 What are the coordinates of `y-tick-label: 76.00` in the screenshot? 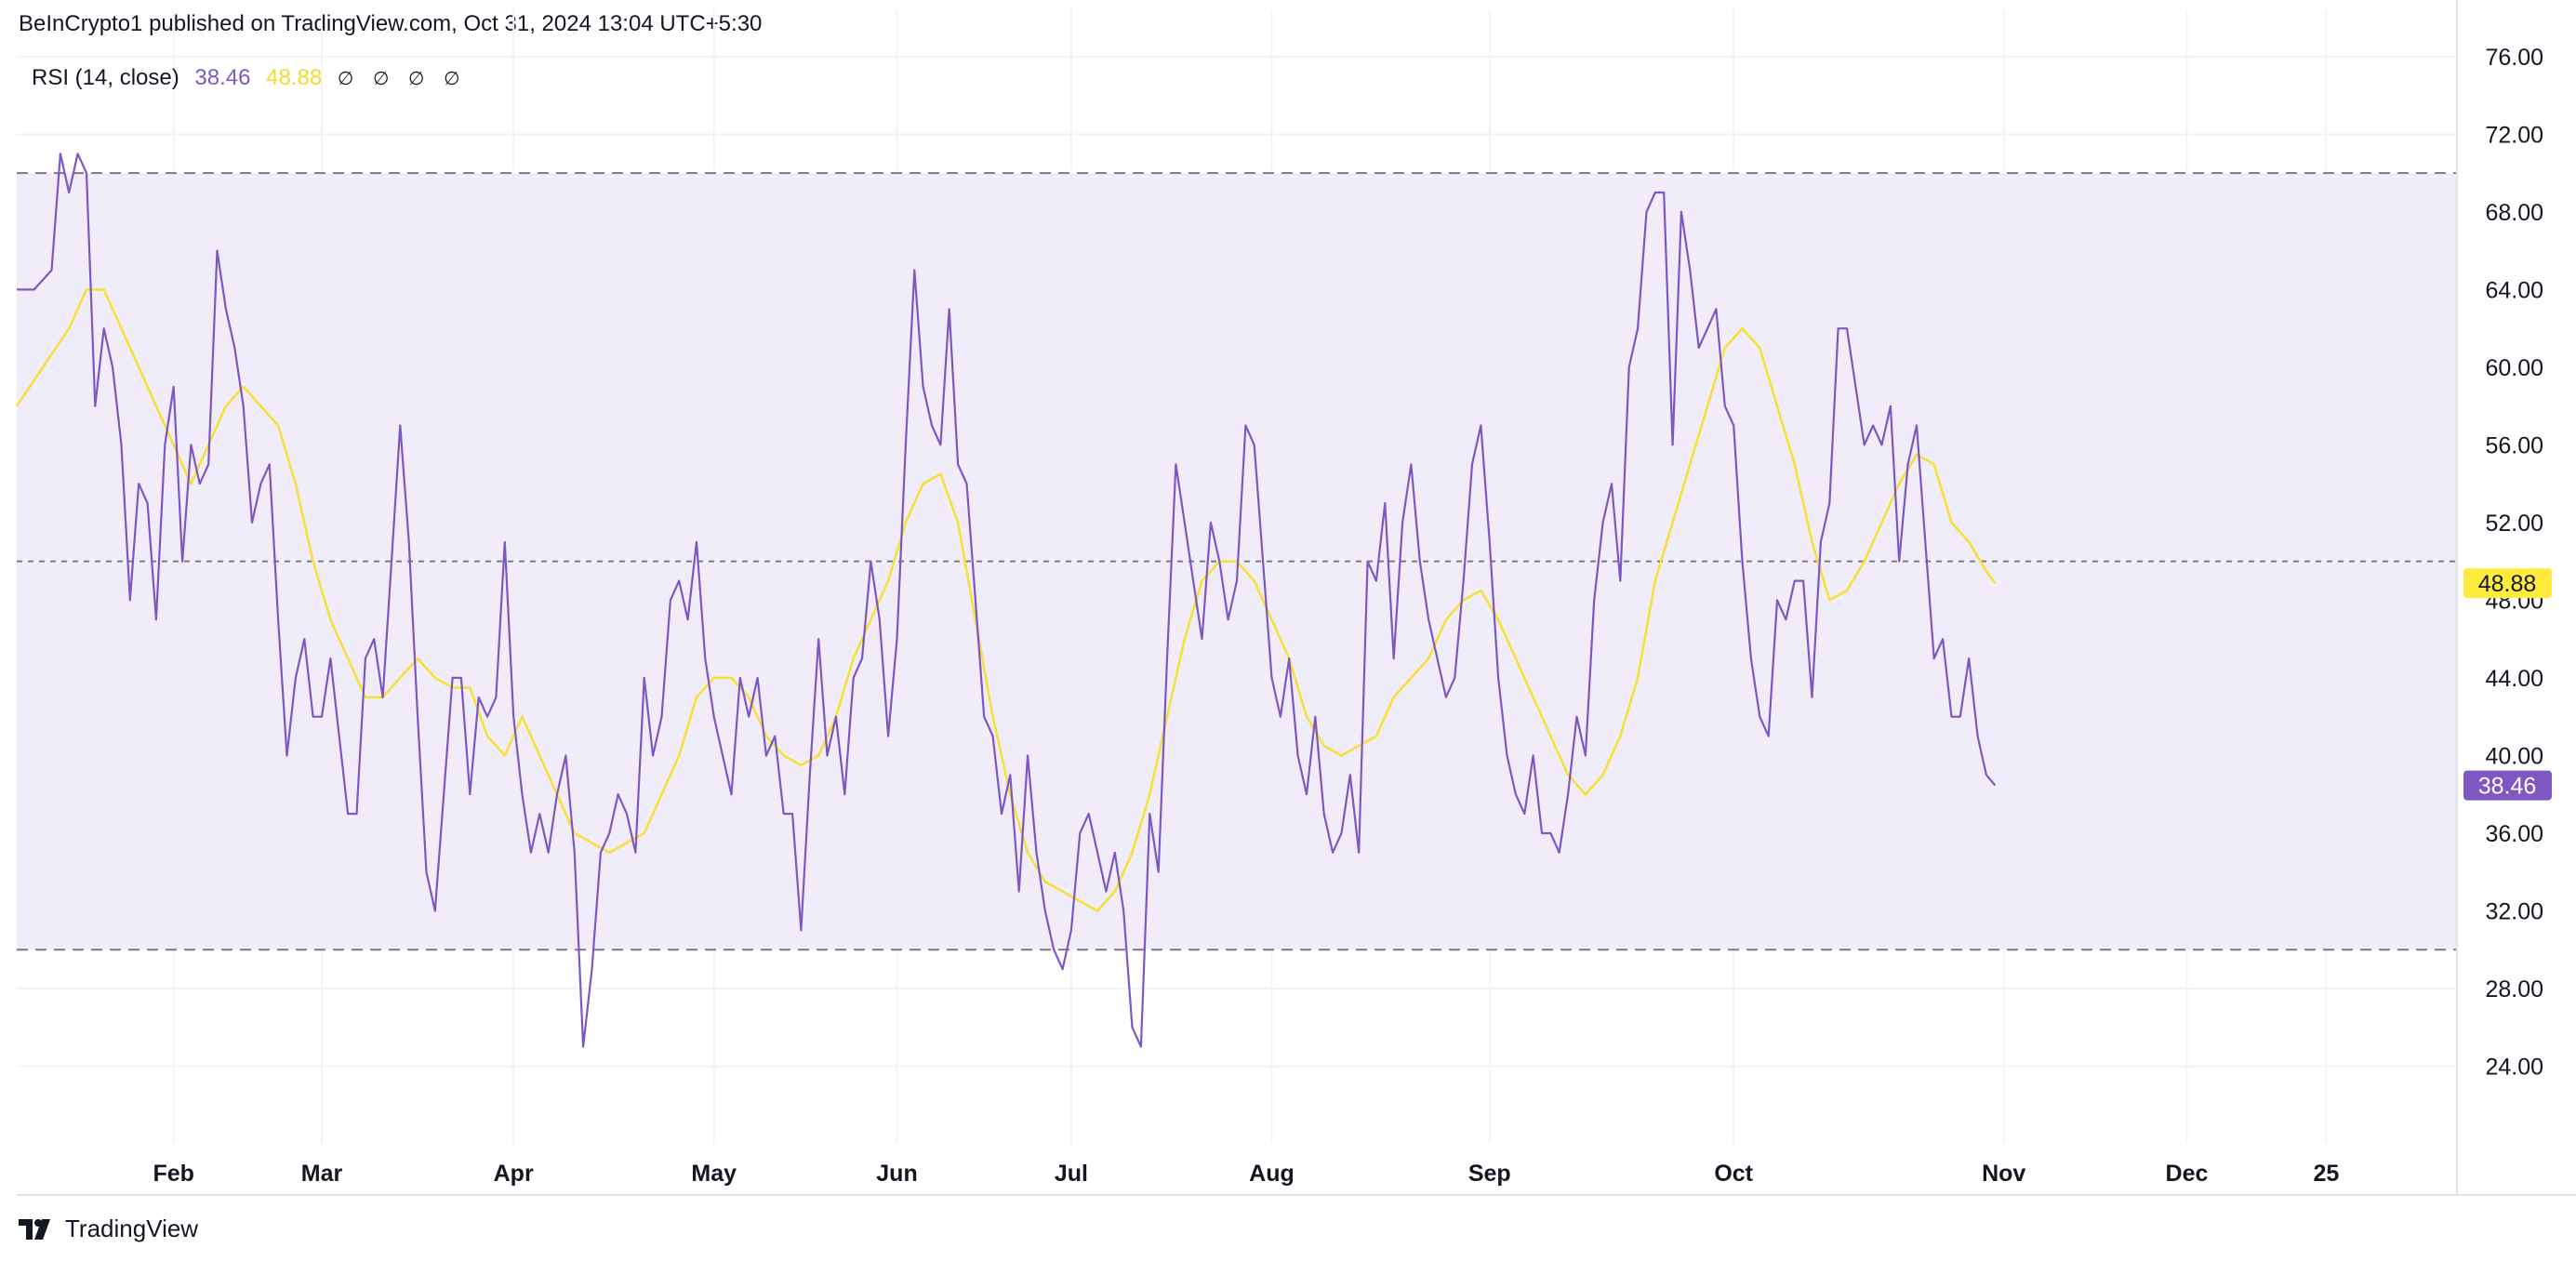 It's located at (2514, 58).